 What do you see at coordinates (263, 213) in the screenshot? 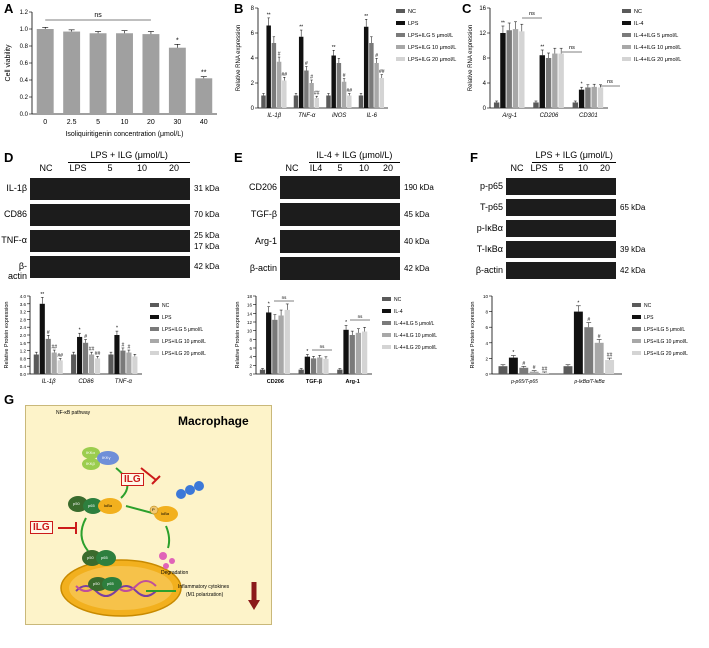
I see `blot-protein-label: TGF-β` at bounding box center [263, 213].